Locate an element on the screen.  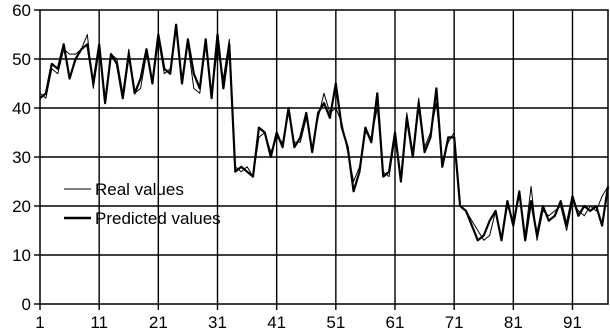
tick-label-x-1: 1 is located at coordinates (39, 322).